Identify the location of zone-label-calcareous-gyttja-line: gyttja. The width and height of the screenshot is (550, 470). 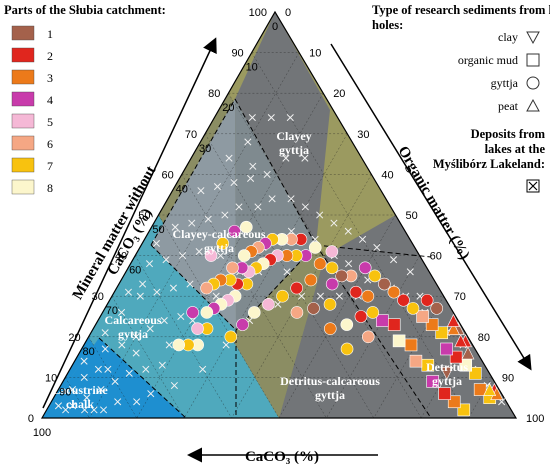
(133, 334).